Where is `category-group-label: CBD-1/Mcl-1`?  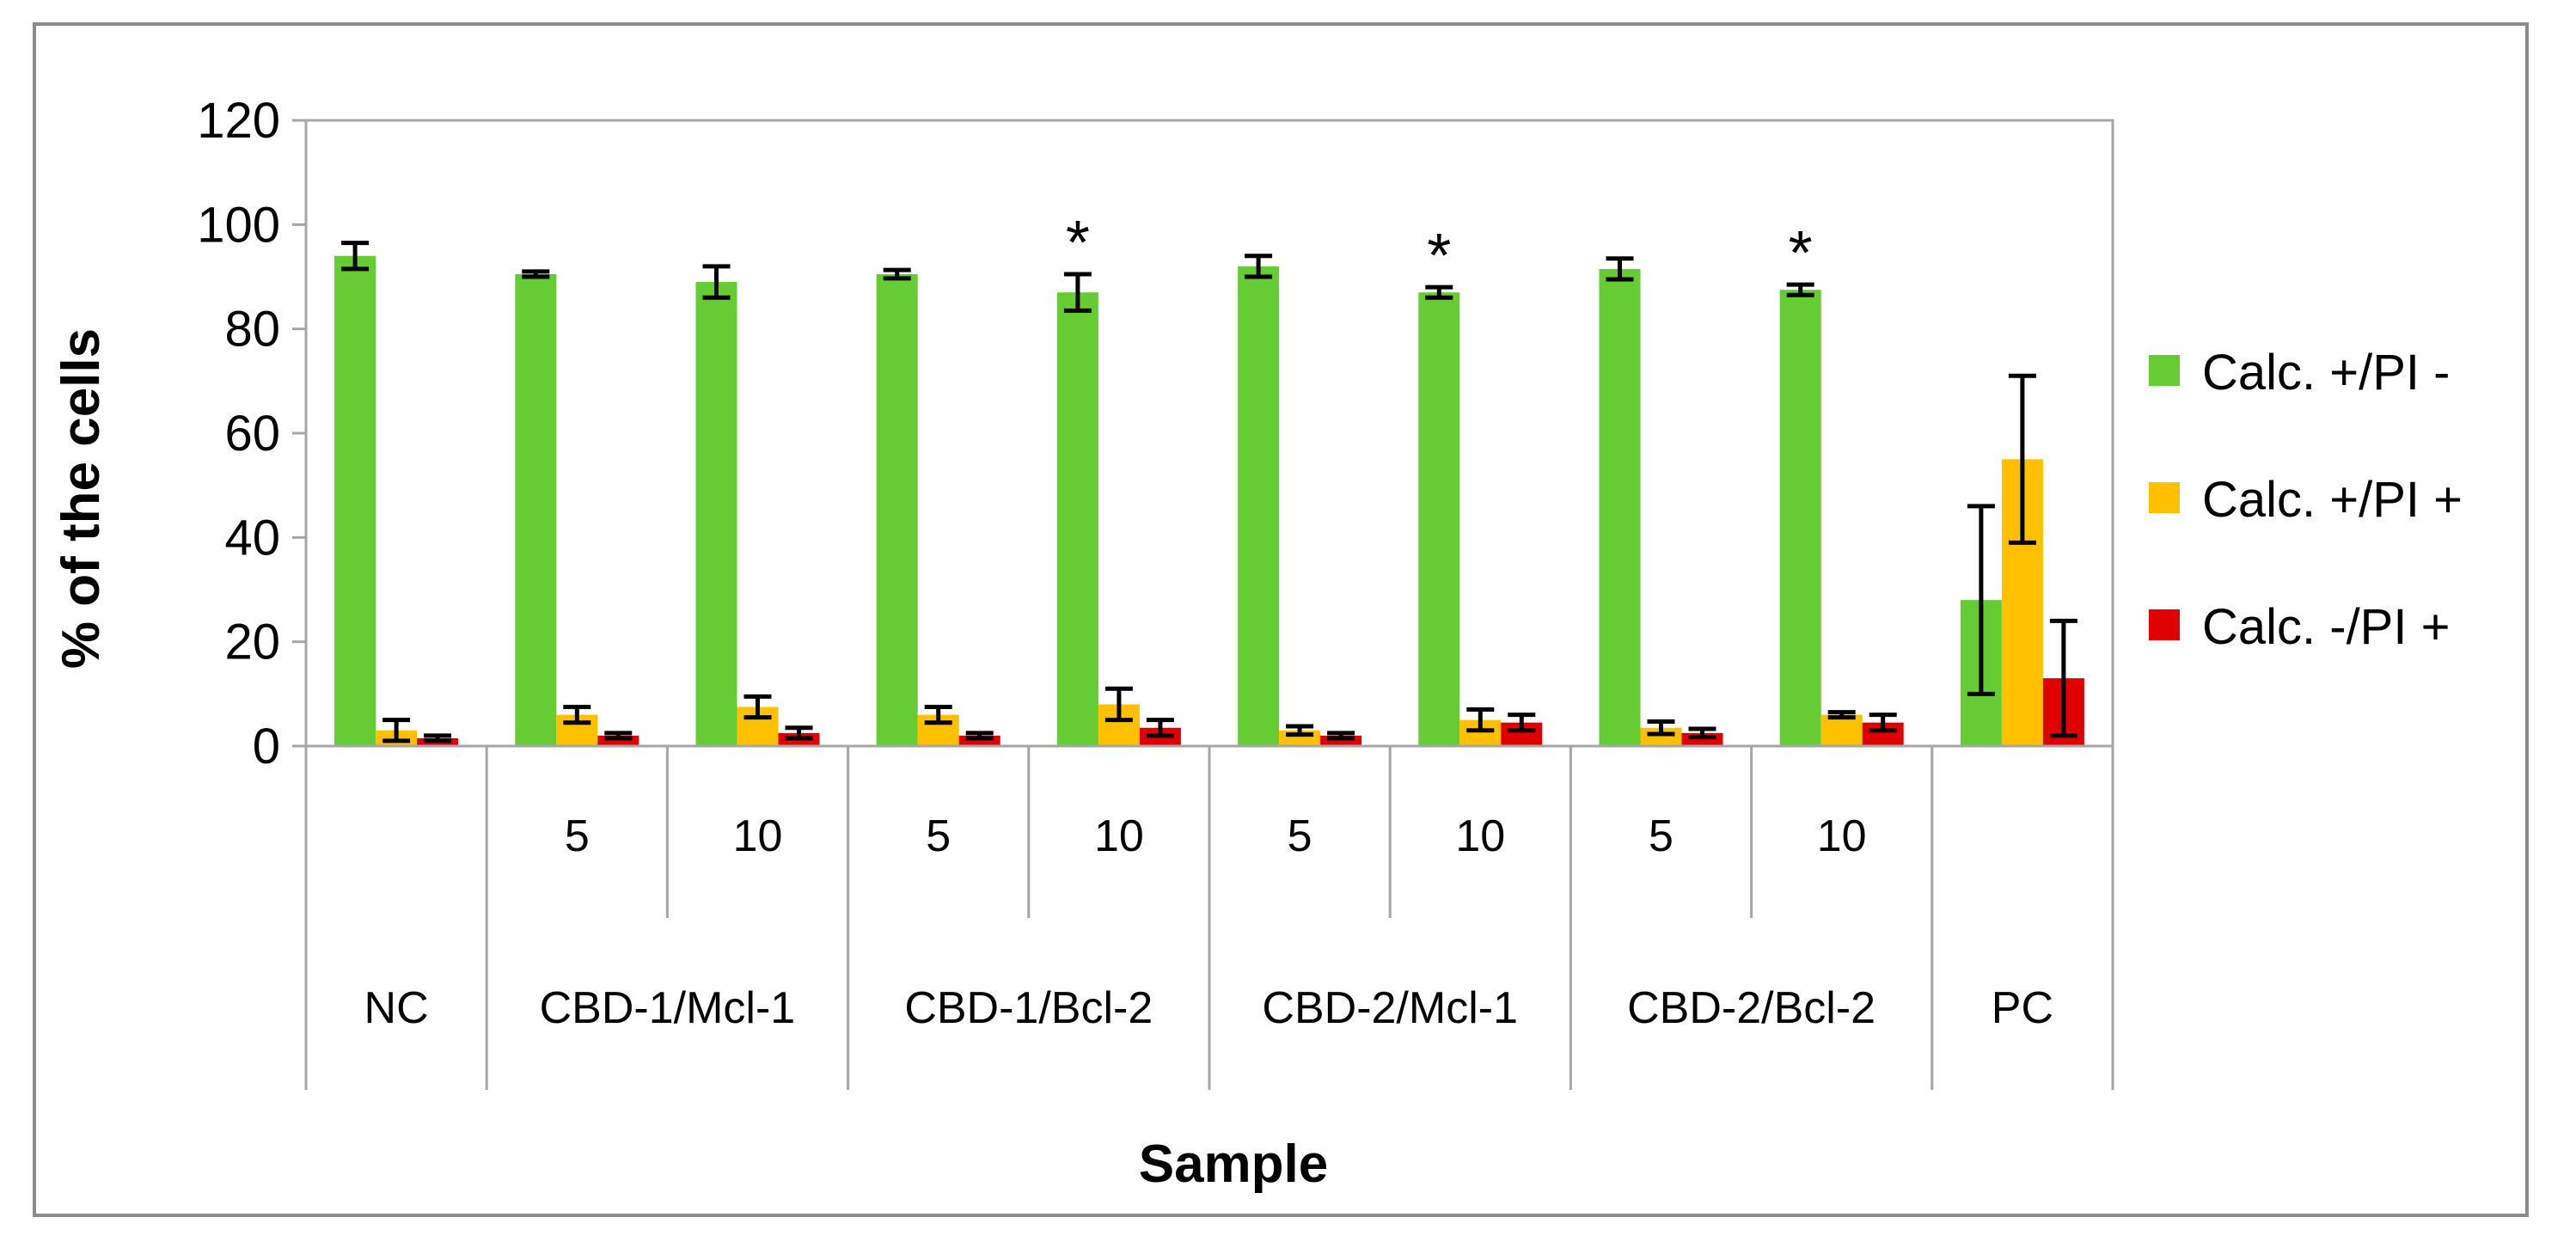 category-group-label: CBD-1/Mcl-1 is located at coordinates (668, 1008).